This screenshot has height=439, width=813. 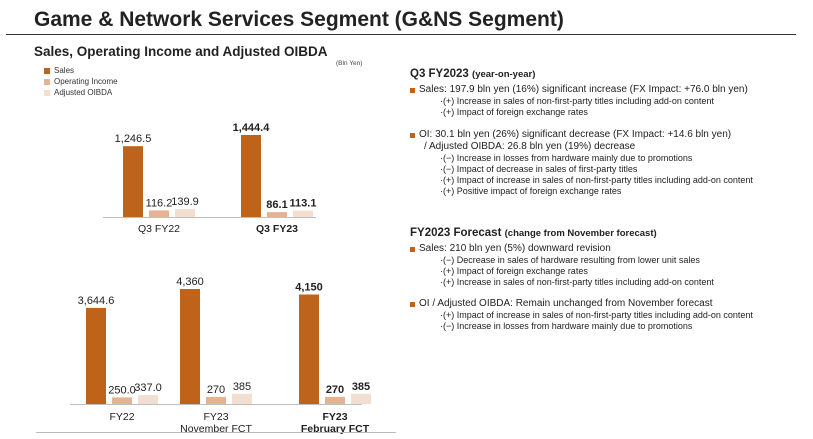 I want to click on category-label: Q3 FY22, so click(x=159, y=229).